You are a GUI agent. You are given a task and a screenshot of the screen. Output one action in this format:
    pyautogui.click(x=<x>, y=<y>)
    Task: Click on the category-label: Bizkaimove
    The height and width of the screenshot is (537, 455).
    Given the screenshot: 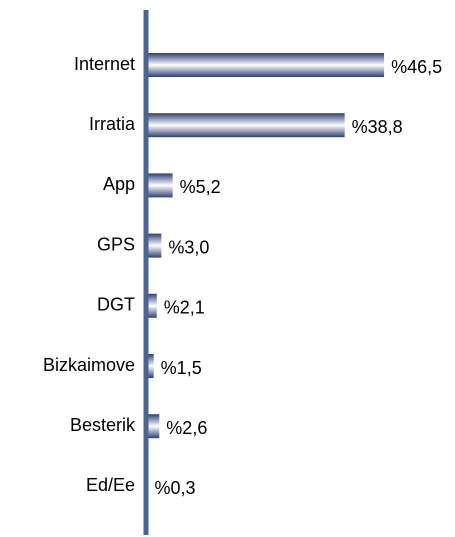 What is the action you would take?
    pyautogui.click(x=89, y=365)
    